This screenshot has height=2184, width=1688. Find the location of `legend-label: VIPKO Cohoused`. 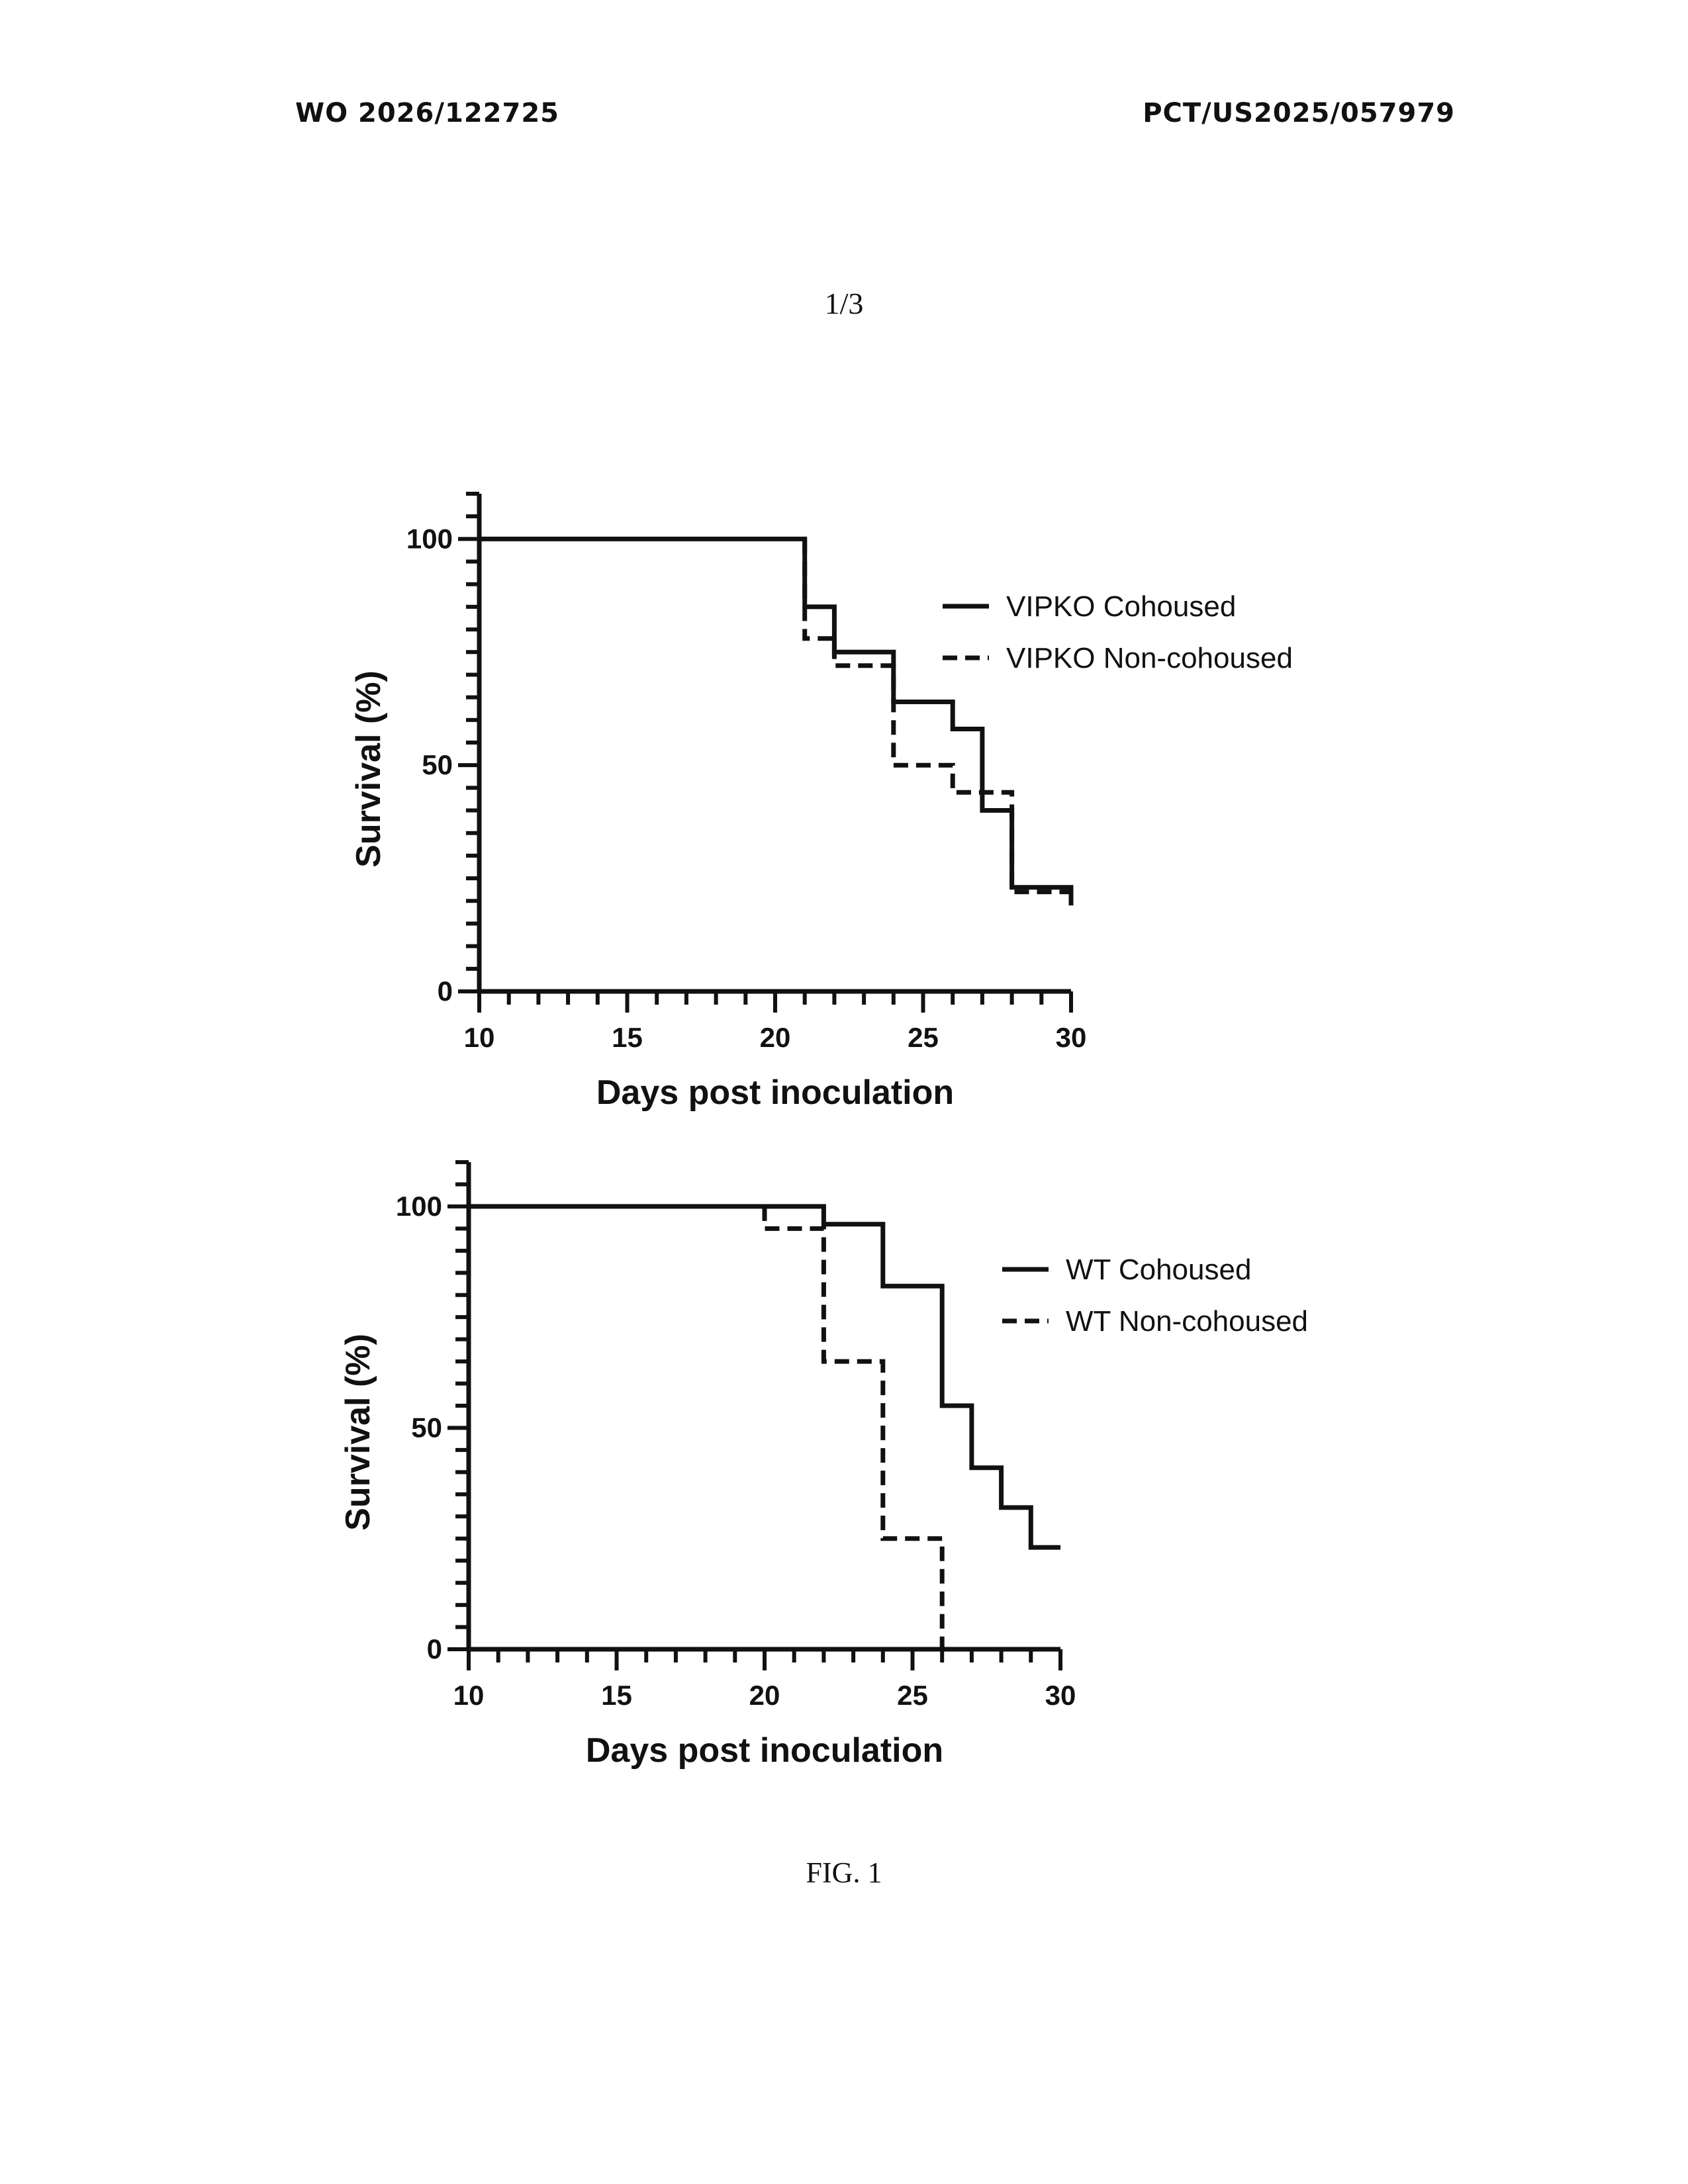

legend-label: VIPKO Cohoused is located at coordinates (1121, 606).